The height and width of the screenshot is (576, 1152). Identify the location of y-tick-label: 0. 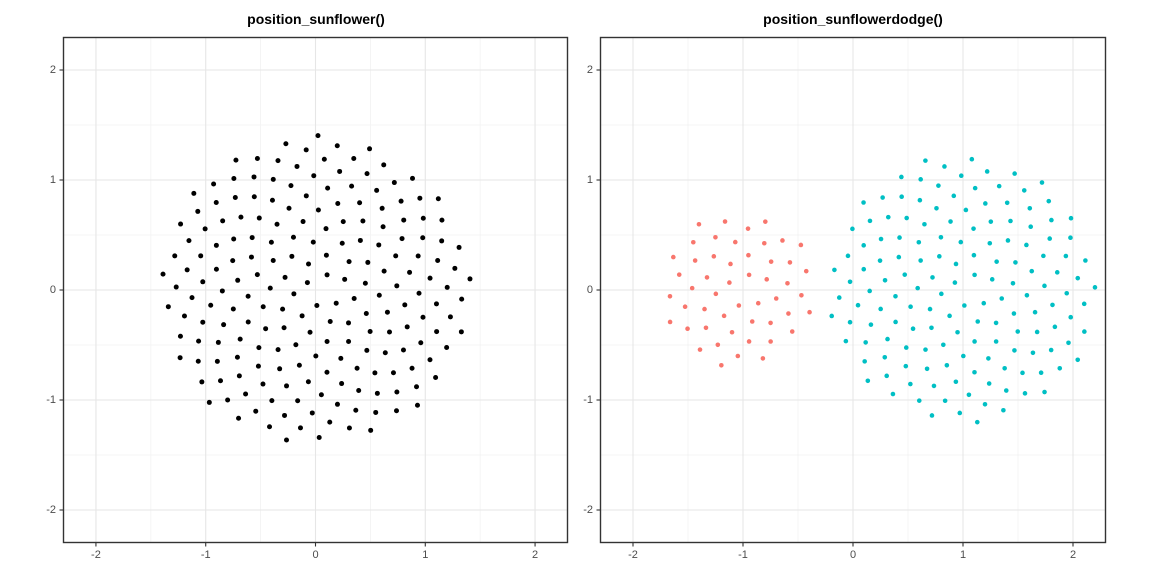
(589, 289).